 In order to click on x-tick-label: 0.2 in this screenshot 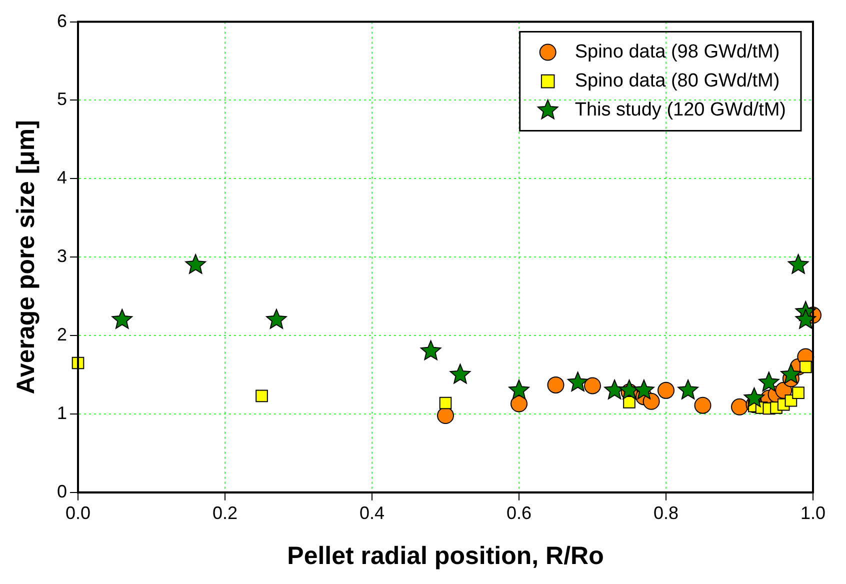, I will do `click(225, 513)`.